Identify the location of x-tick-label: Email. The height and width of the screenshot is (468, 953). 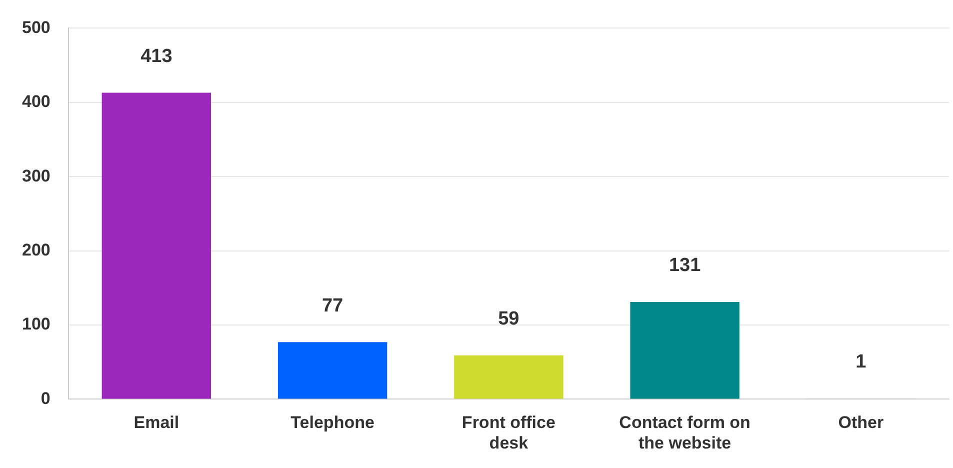
(157, 422).